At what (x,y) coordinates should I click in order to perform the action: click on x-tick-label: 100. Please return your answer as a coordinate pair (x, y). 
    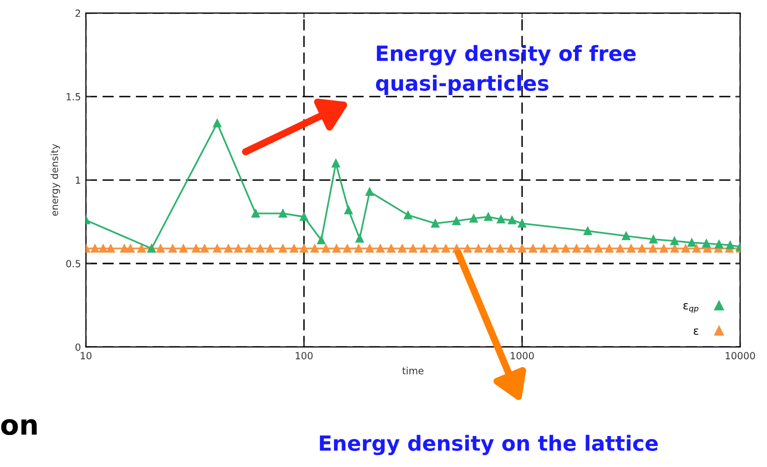
    Looking at the image, I should click on (304, 356).